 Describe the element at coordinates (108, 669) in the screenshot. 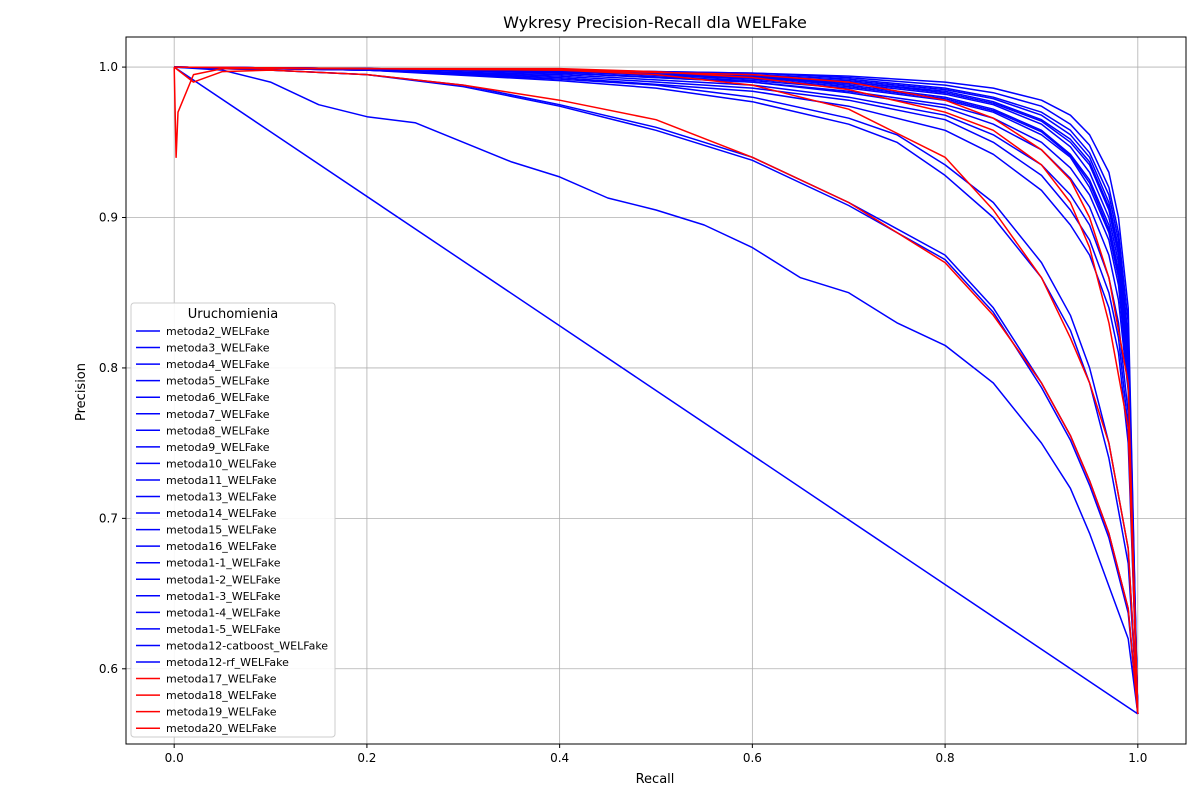

I see `y-tick-label: 0.6` at that location.